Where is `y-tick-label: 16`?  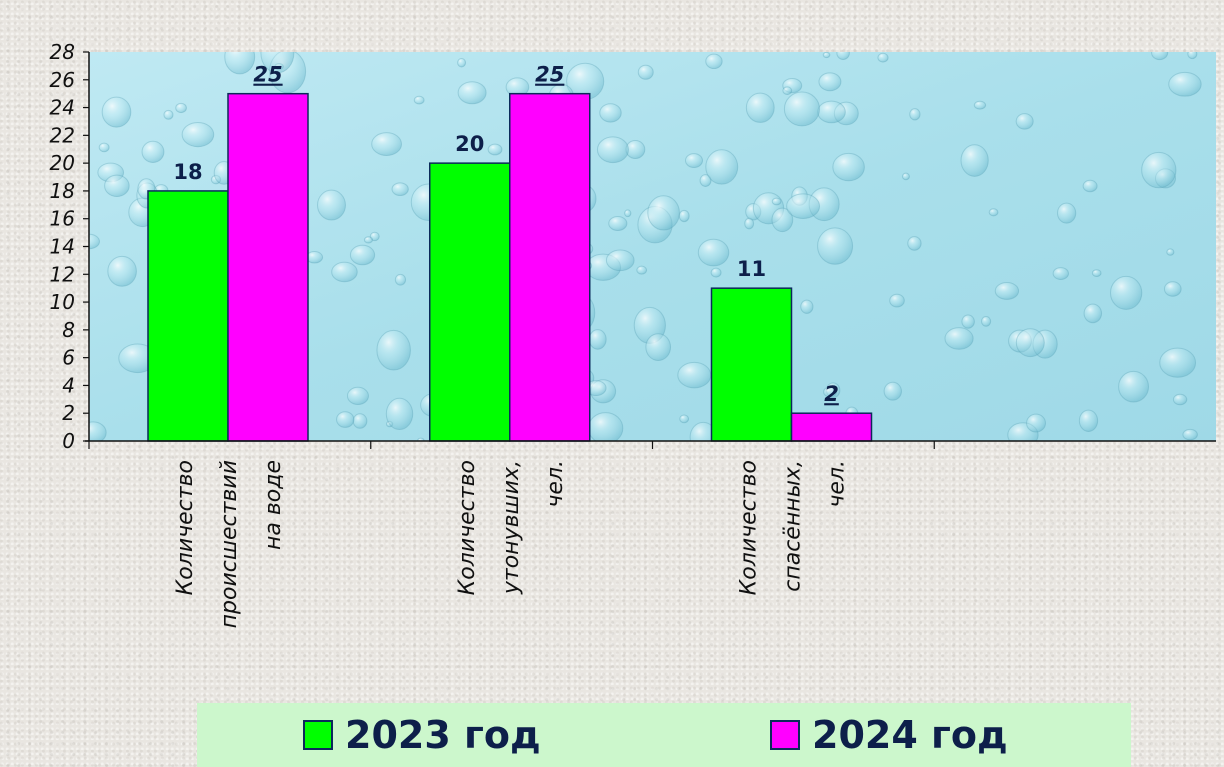
y-tick-label: 16 is located at coordinates (62, 219).